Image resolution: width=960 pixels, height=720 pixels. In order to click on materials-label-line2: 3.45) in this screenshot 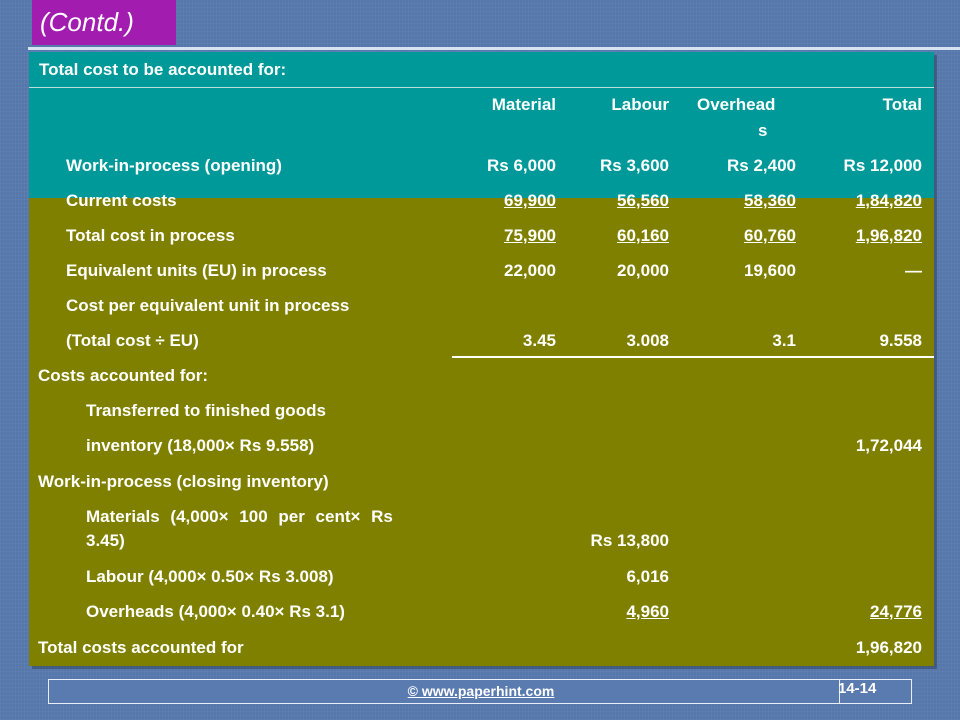, I will do `click(105, 540)`.